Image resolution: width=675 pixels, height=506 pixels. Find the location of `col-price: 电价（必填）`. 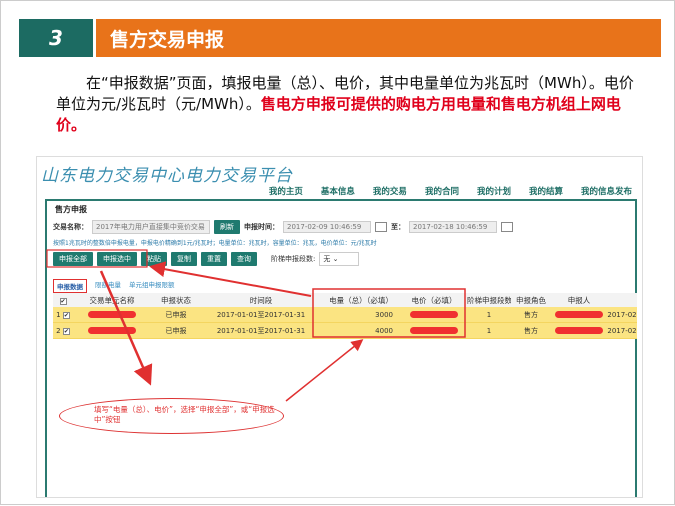

col-price: 电价（必填） is located at coordinates (434, 300).